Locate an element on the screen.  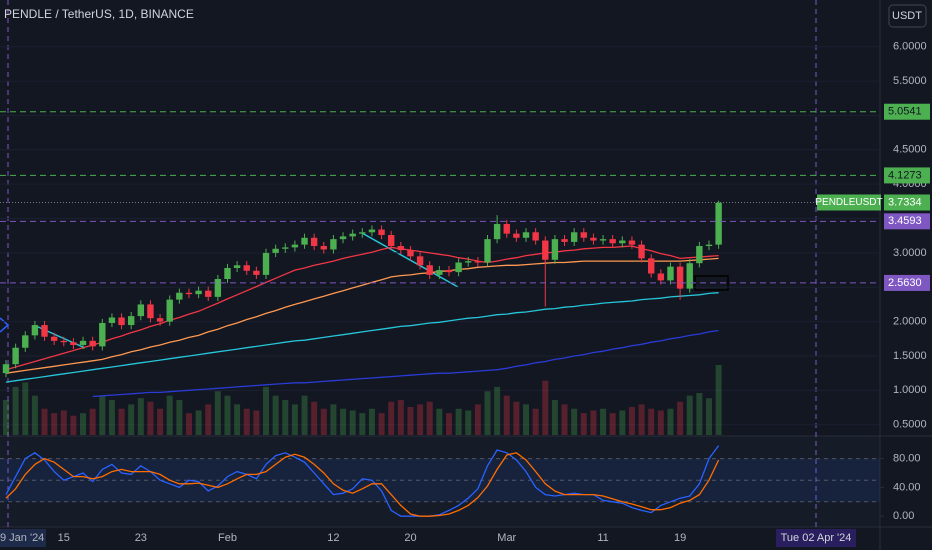
x-tick-label-box is located at coordinates (23, 538).